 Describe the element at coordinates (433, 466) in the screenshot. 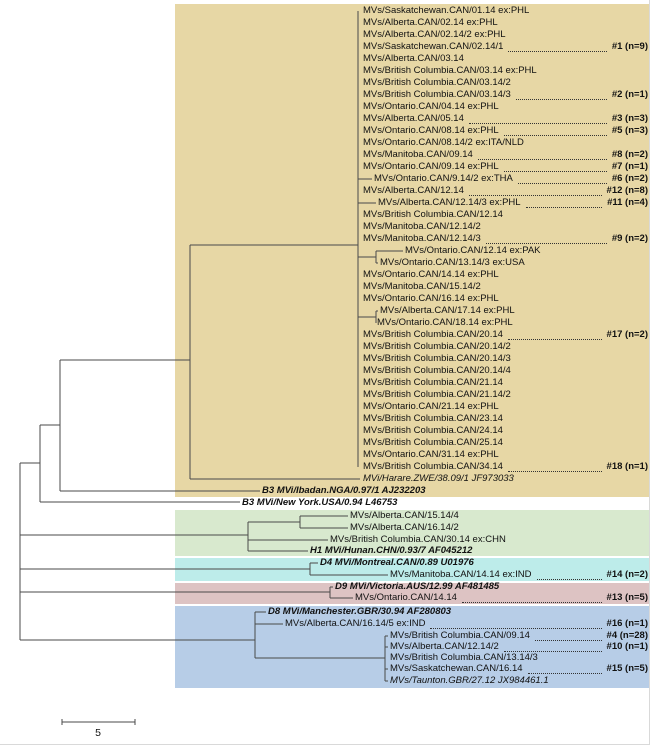

I see `taxon-label: MVs/British Columbia.CAN/34.14` at that location.